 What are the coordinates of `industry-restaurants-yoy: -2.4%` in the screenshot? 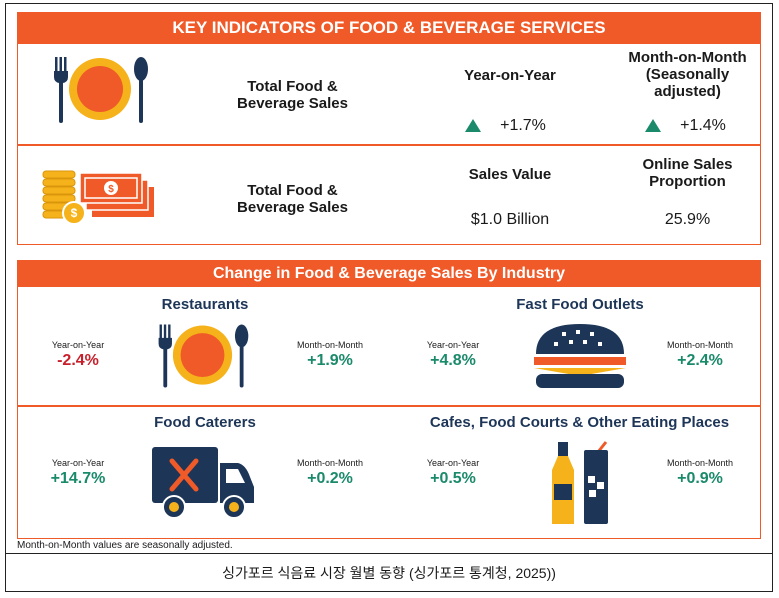 It's located at (78, 360).